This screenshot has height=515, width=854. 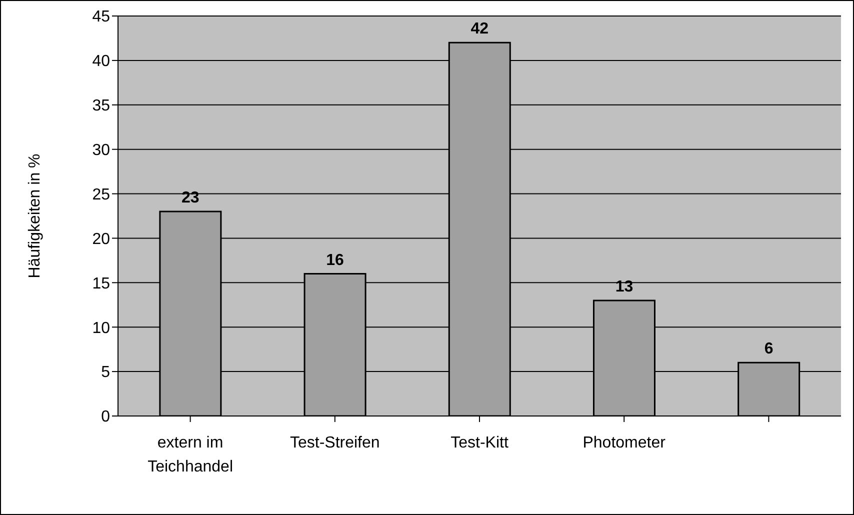 What do you see at coordinates (191, 455) in the screenshot?
I see `x-tick-label: extern im Teichhandel` at bounding box center [191, 455].